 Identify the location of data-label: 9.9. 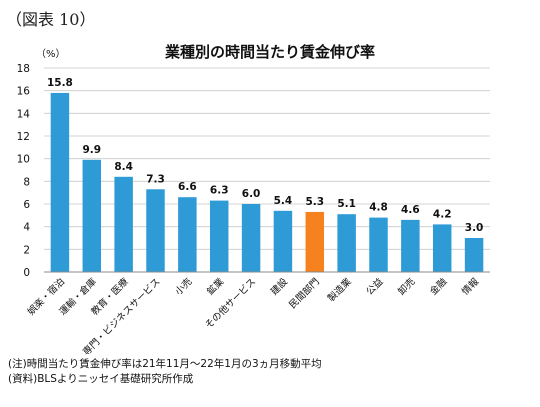
(91, 150).